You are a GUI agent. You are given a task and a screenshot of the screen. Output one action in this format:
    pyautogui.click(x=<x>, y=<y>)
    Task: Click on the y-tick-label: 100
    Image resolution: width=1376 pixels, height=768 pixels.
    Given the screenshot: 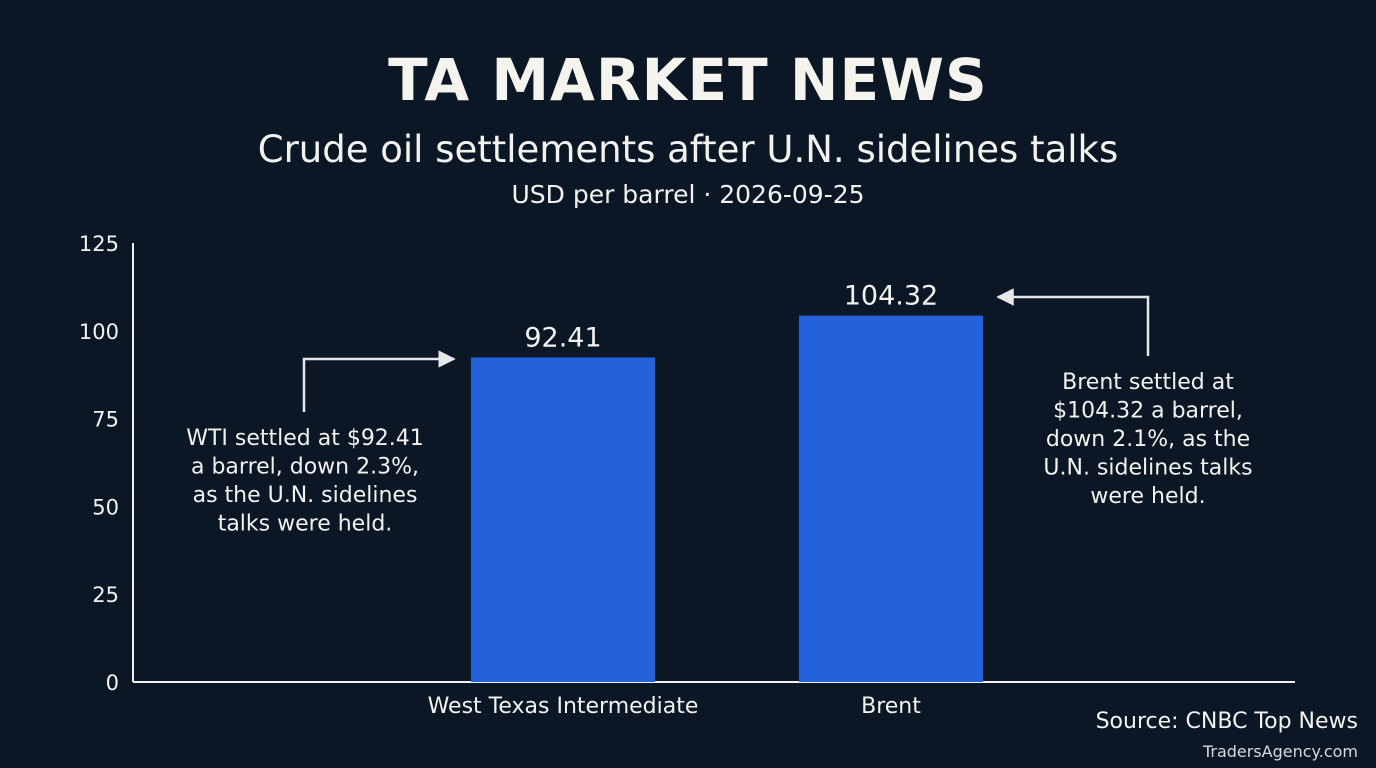 What is the action you would take?
    pyautogui.click(x=99, y=332)
    